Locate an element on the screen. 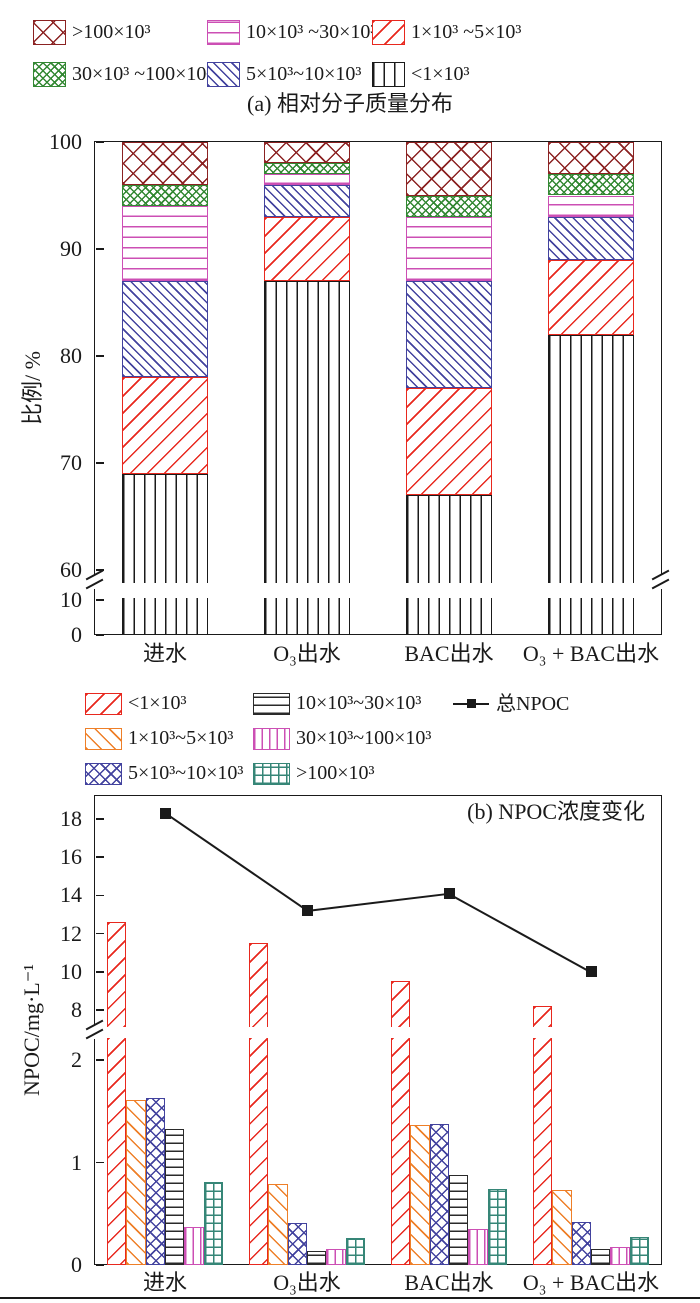 This screenshot has width=700, height=1303. panel-a-y-axis-label: 比例/ % is located at coordinates (32, 388).